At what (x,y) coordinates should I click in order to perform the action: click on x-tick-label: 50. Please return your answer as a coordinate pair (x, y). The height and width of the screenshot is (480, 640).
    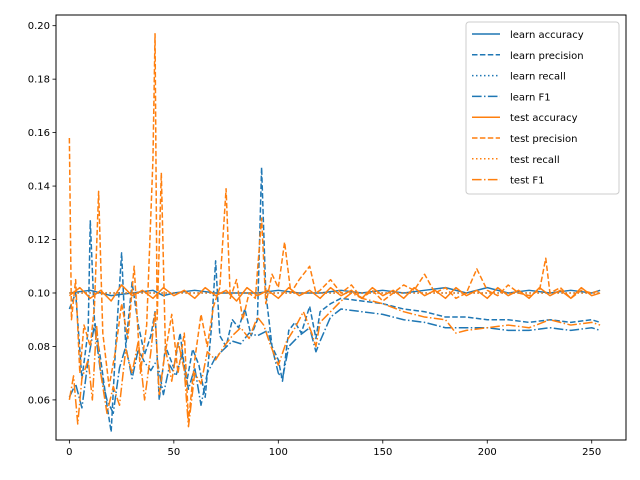
    Looking at the image, I should click on (173, 452).